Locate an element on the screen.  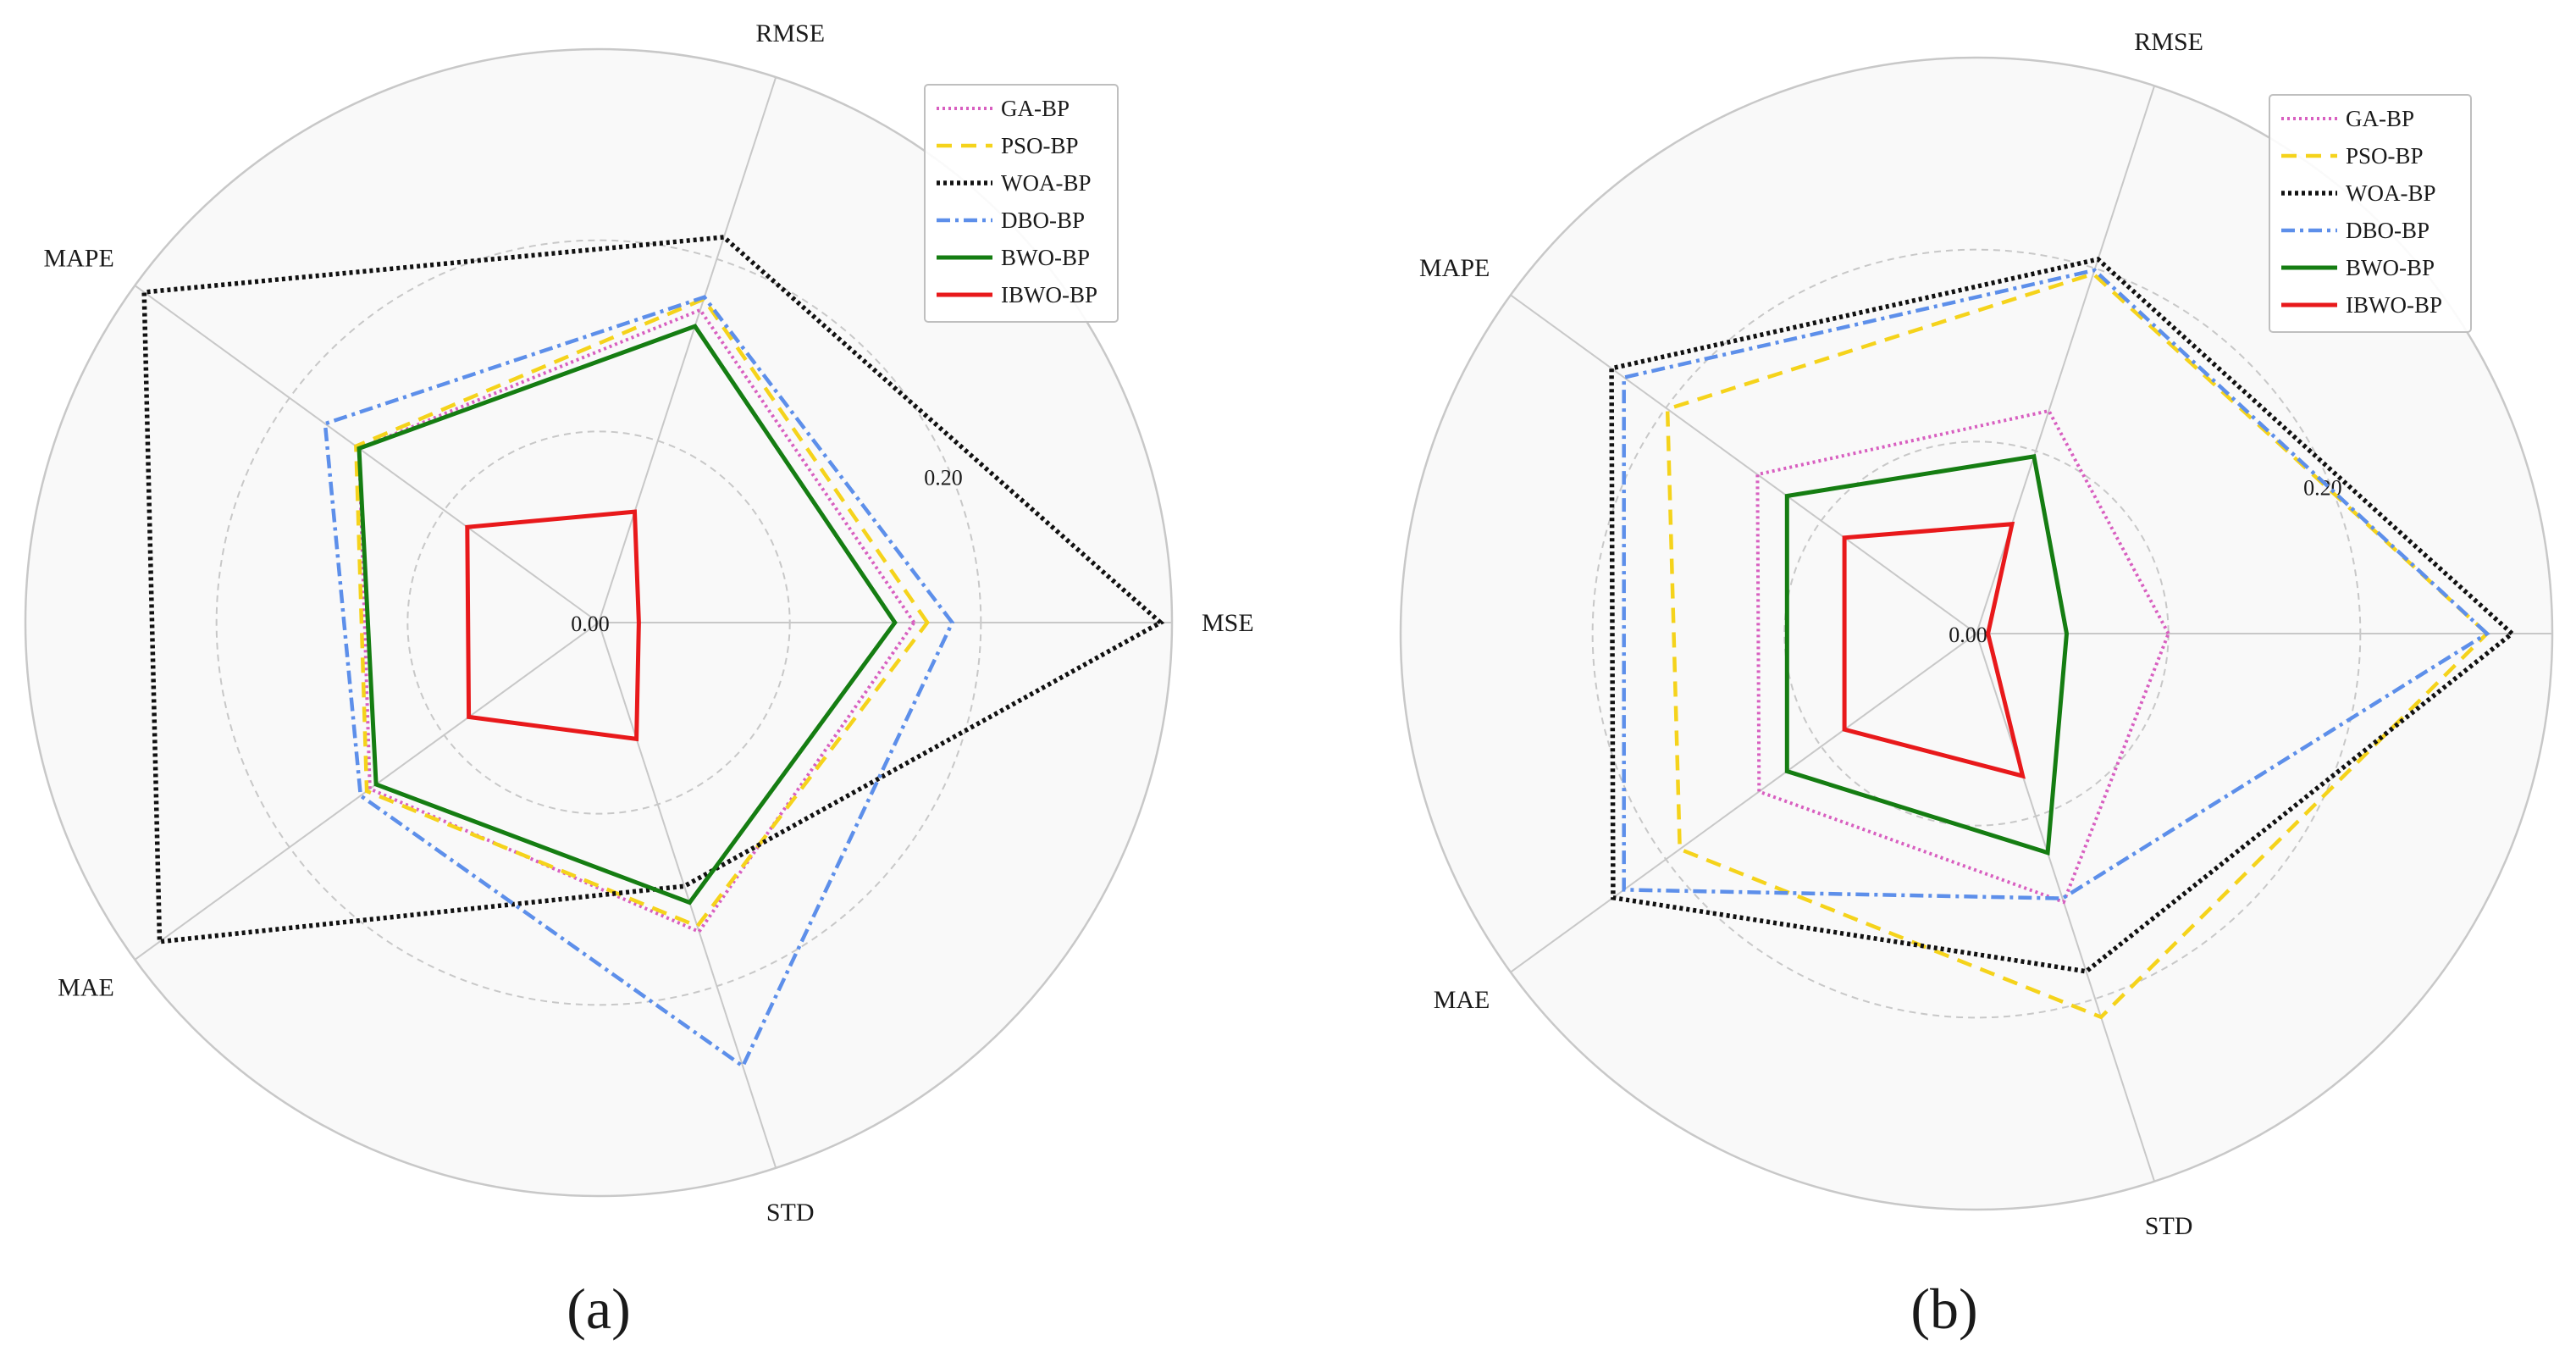
axis-spoke-rmse is located at coordinates (687, 349).